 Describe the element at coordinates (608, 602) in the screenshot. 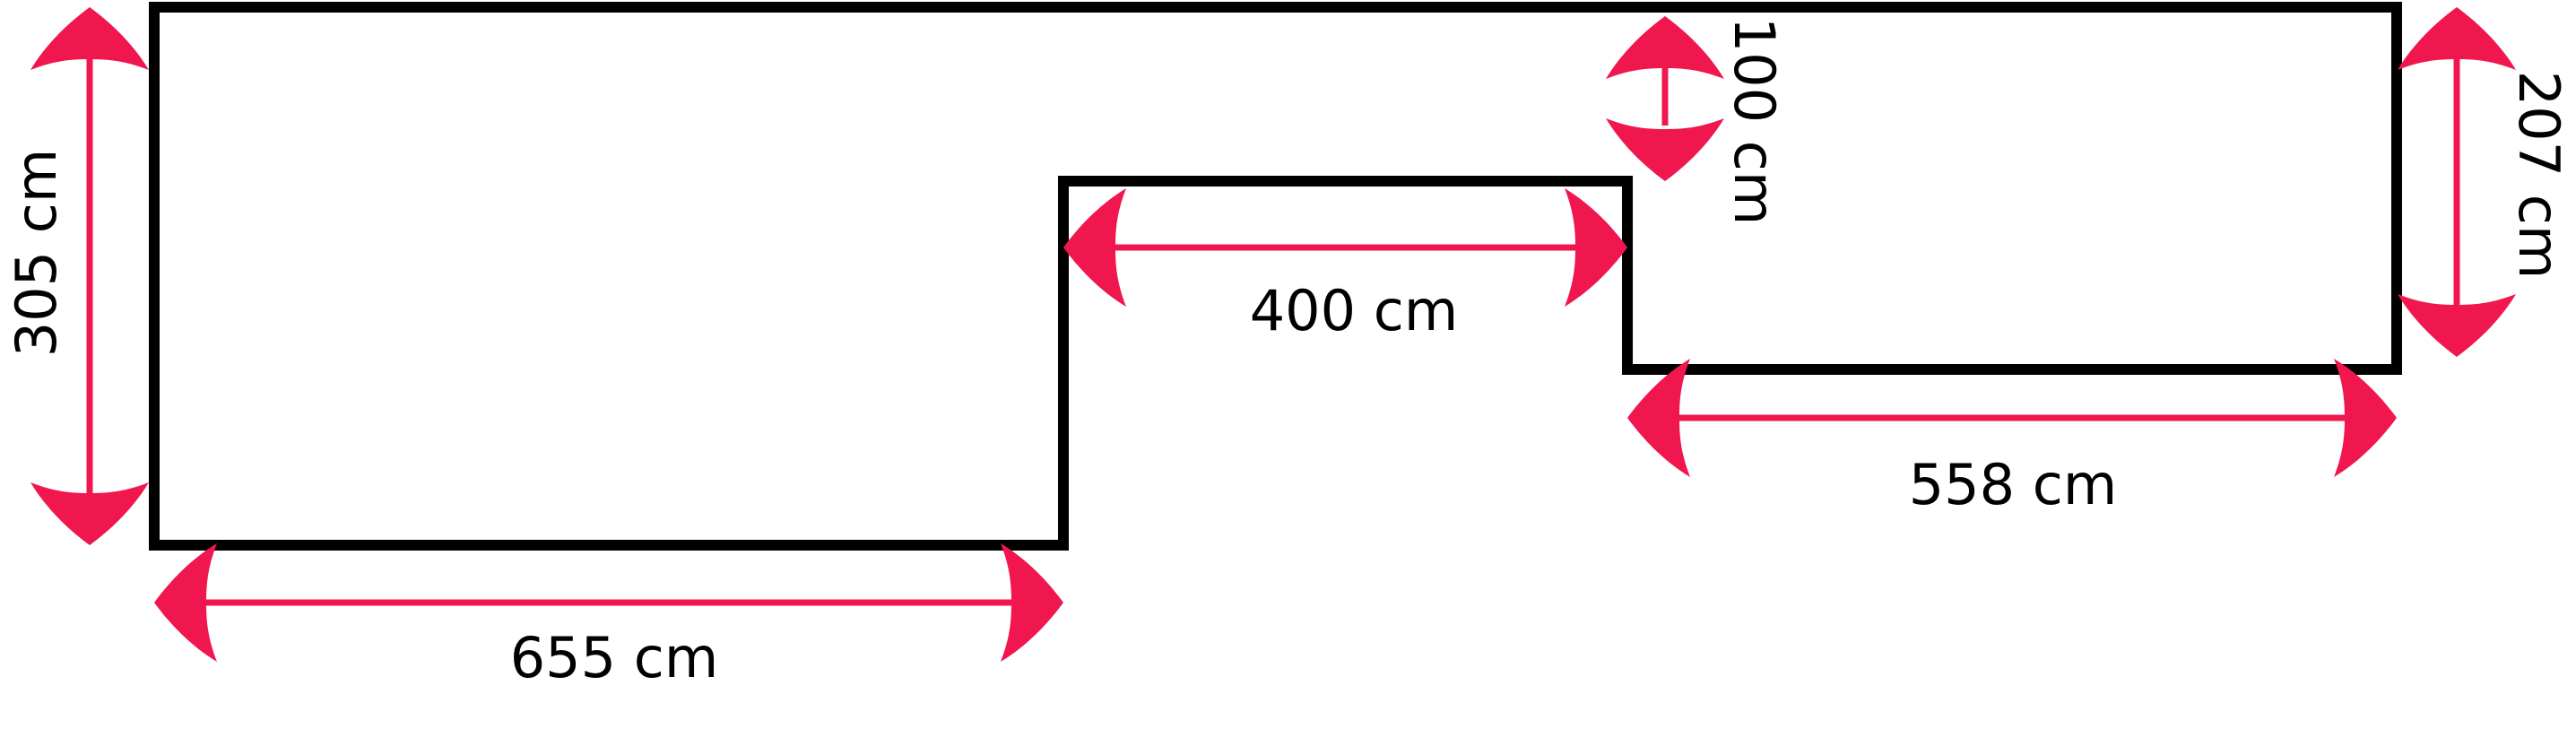

I see `dimension-left-bottom-width` at that location.